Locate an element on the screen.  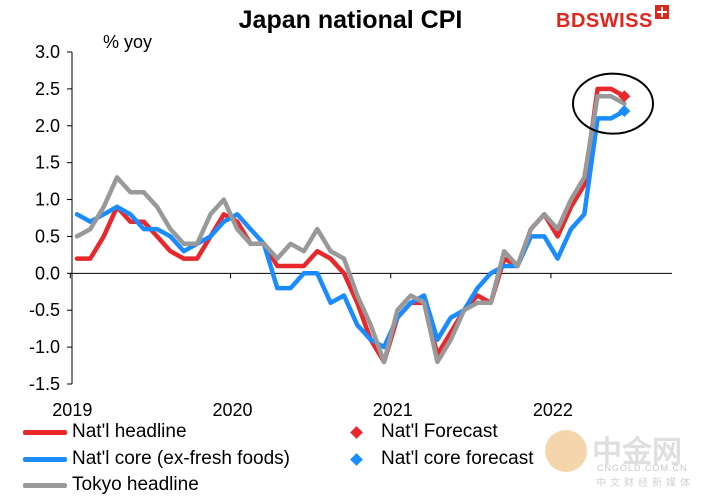
y-tick-label: -0.5 is located at coordinates (44, 310).